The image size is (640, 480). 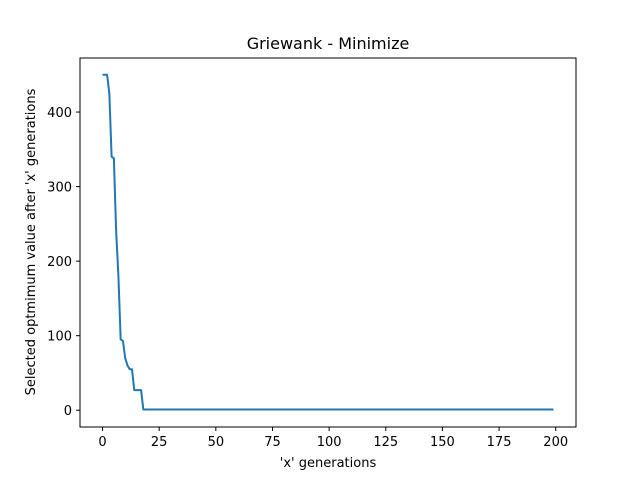 What do you see at coordinates (442, 442) in the screenshot?
I see `x-tick-label: 150` at bounding box center [442, 442].